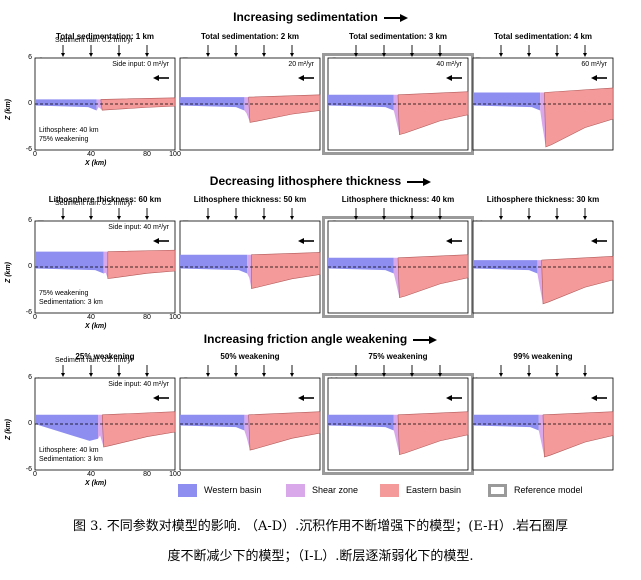 The image size is (641, 580). I want to click on panel-title: Total sedimentation: 4 km, so click(543, 36).